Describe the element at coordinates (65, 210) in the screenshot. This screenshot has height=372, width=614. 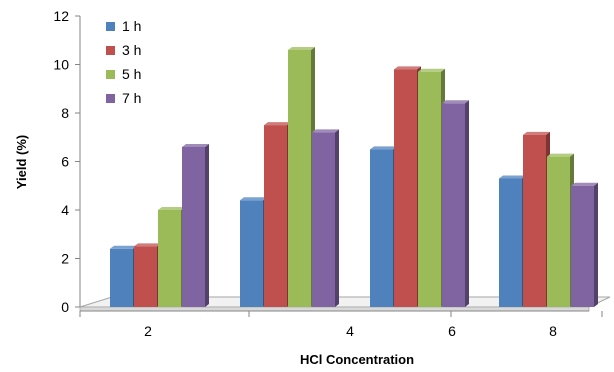
I see `y-tick-label: 4` at that location.